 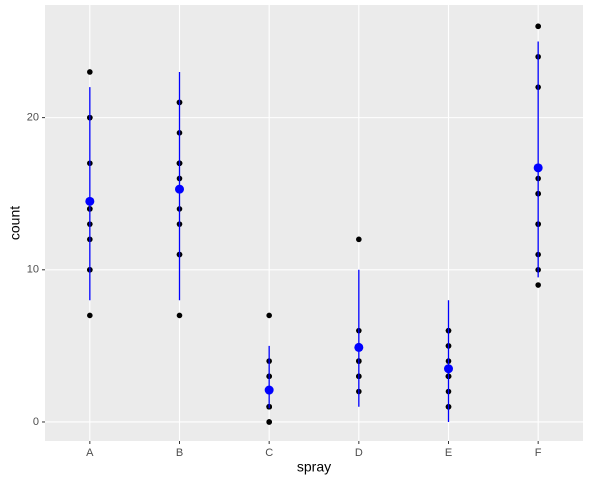 What do you see at coordinates (314, 467) in the screenshot?
I see `x-axis-title: spray` at bounding box center [314, 467].